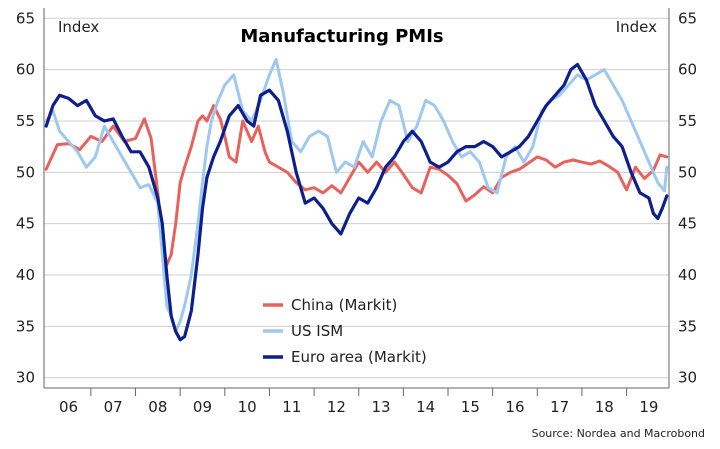 This screenshot has width=720, height=449. What do you see at coordinates (687, 378) in the screenshot?
I see `y-tick-right-30: 30` at bounding box center [687, 378].